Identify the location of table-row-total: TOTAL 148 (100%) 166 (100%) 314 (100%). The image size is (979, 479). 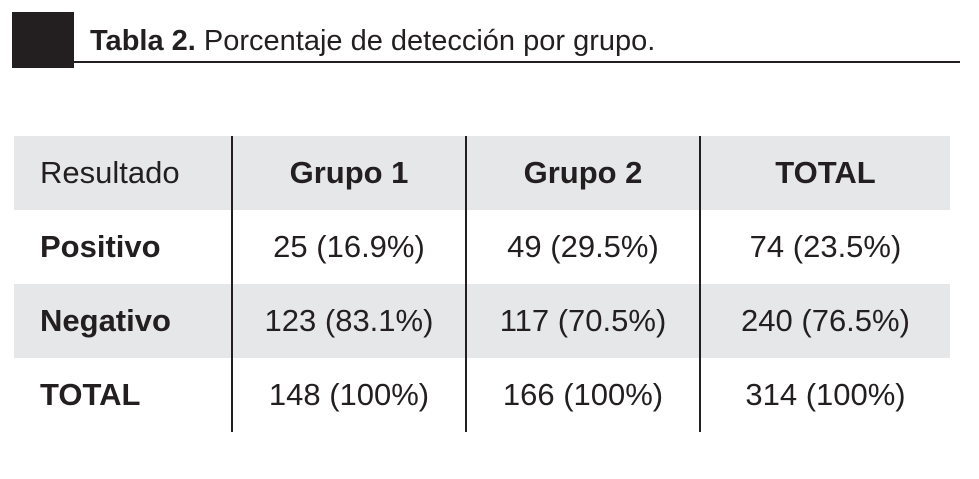
(482, 395).